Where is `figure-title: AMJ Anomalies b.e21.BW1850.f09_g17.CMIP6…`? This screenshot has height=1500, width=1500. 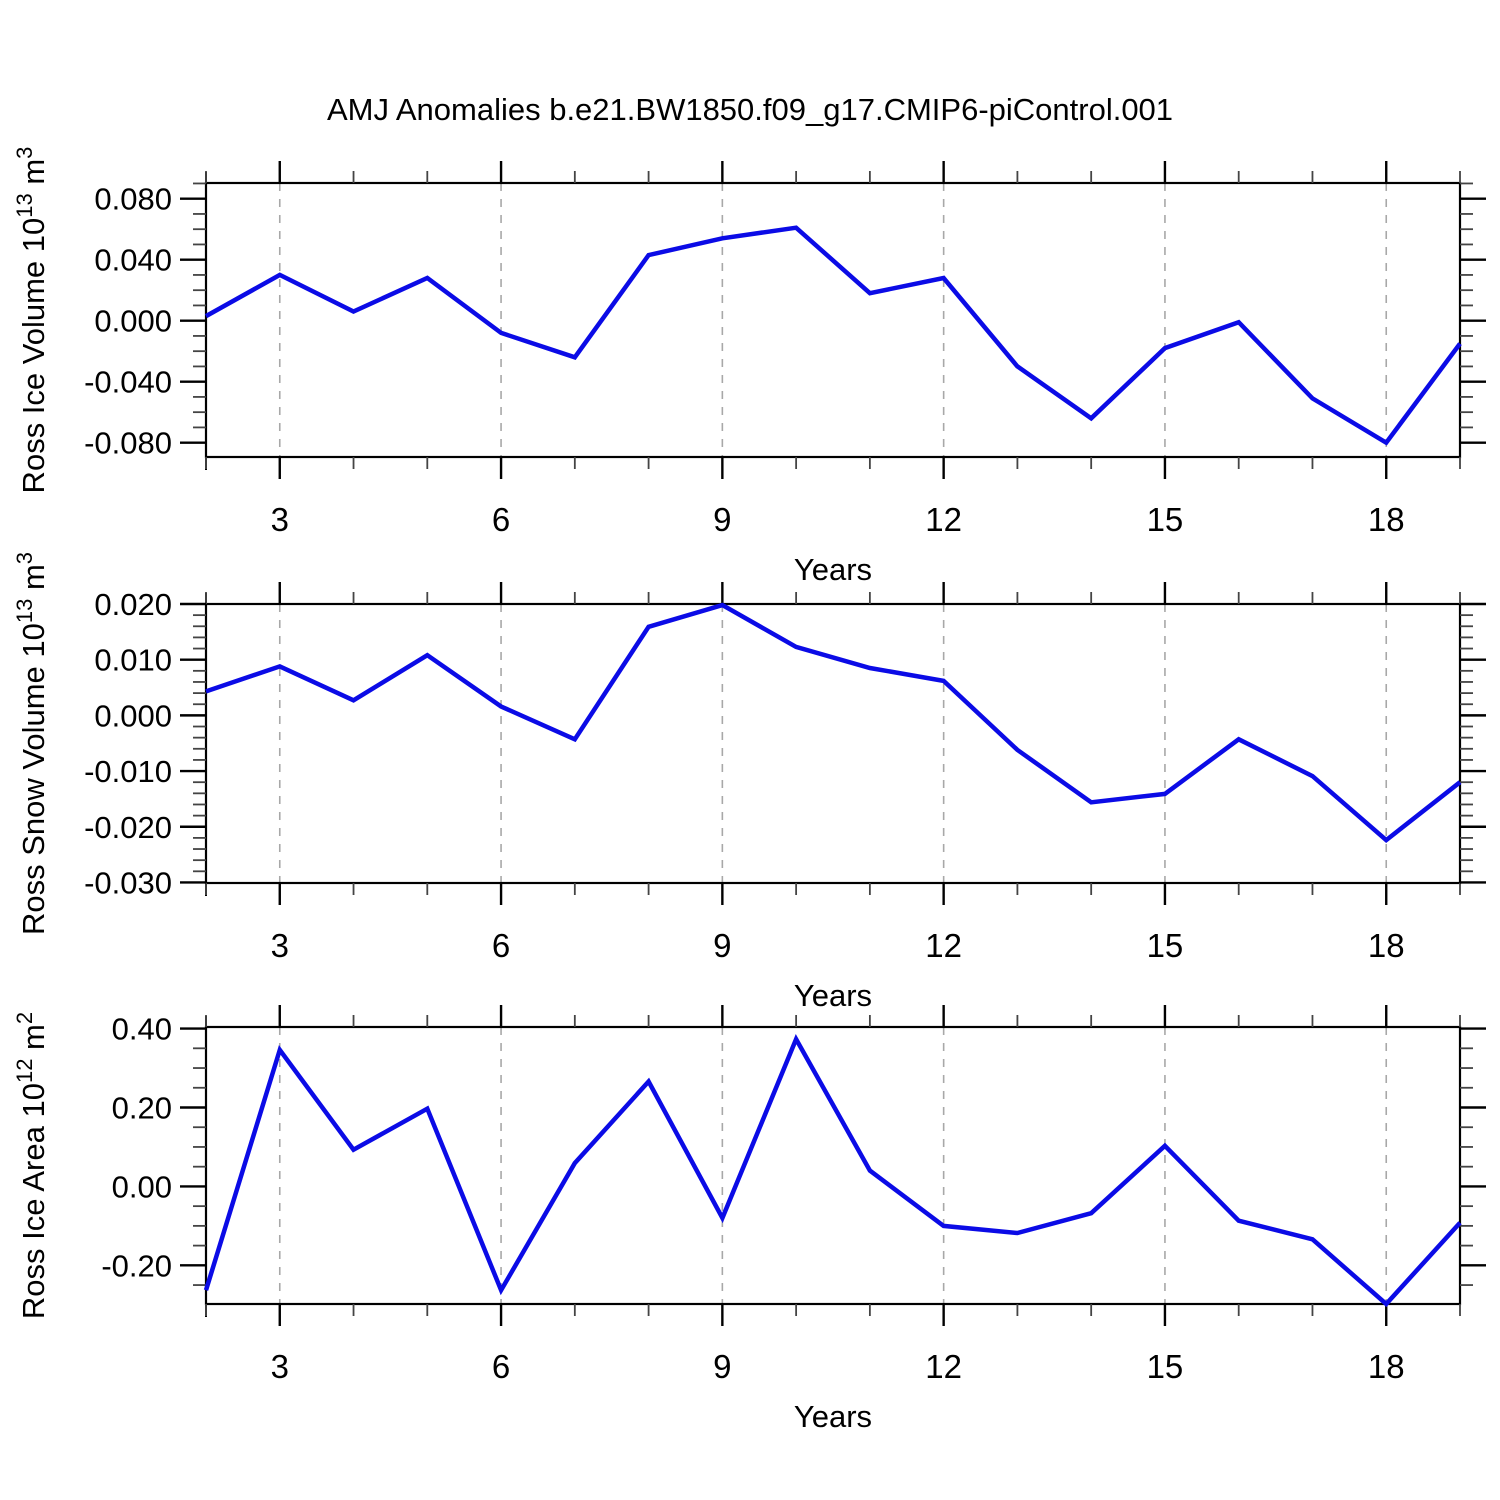
figure-title: AMJ Anomalies b.e21.BW1850.f09_g17.CMIP6… is located at coordinates (750, 109).